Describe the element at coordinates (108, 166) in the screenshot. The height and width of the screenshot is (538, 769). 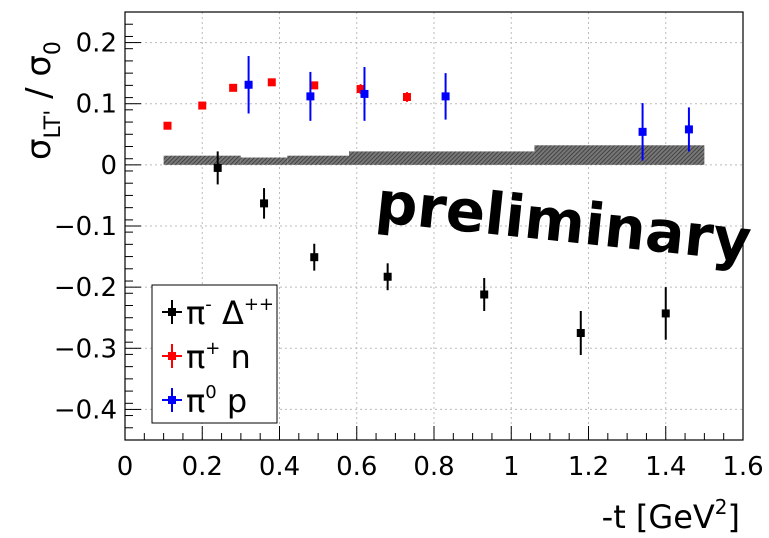
I see `y-tick-label: 0` at that location.